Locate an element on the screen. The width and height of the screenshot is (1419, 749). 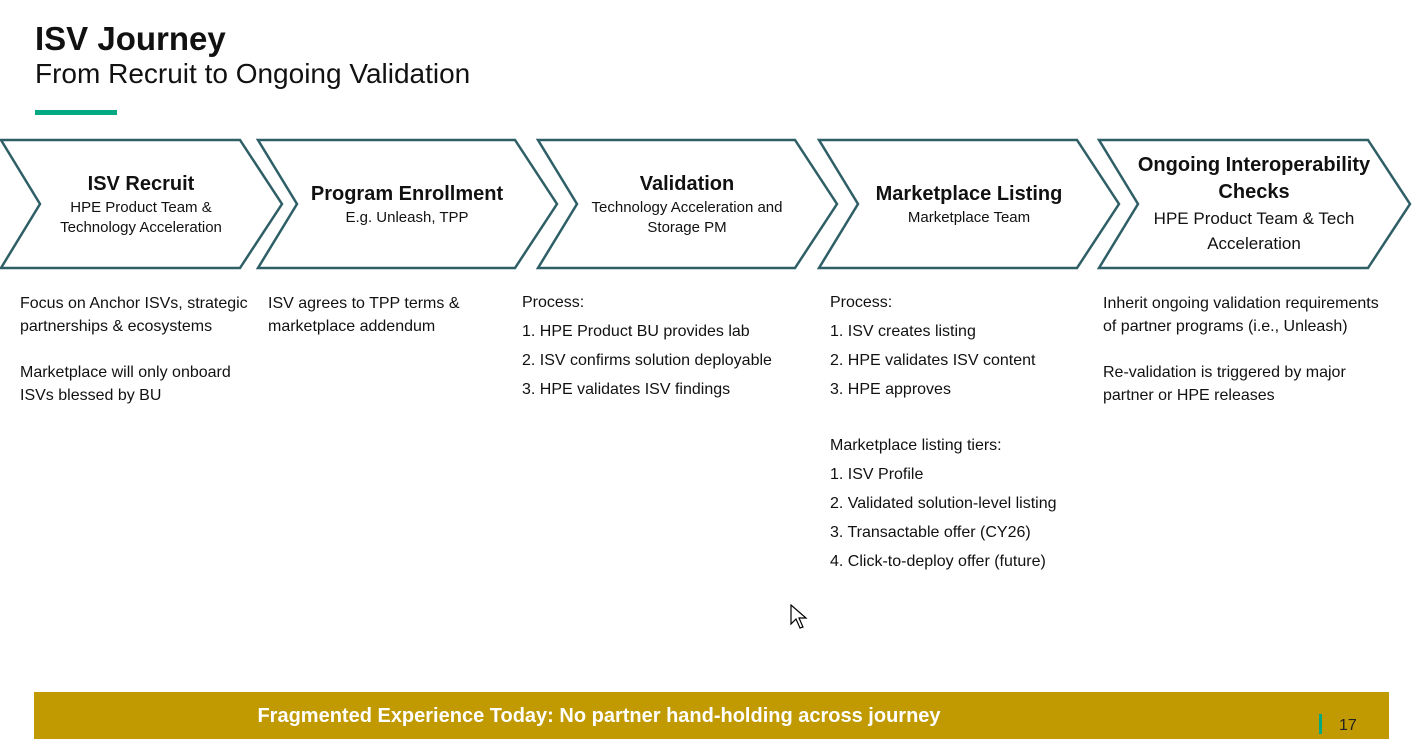
stage-marketplace-listing: Marketplace Listing Marketplace Team is located at coordinates (969, 204).